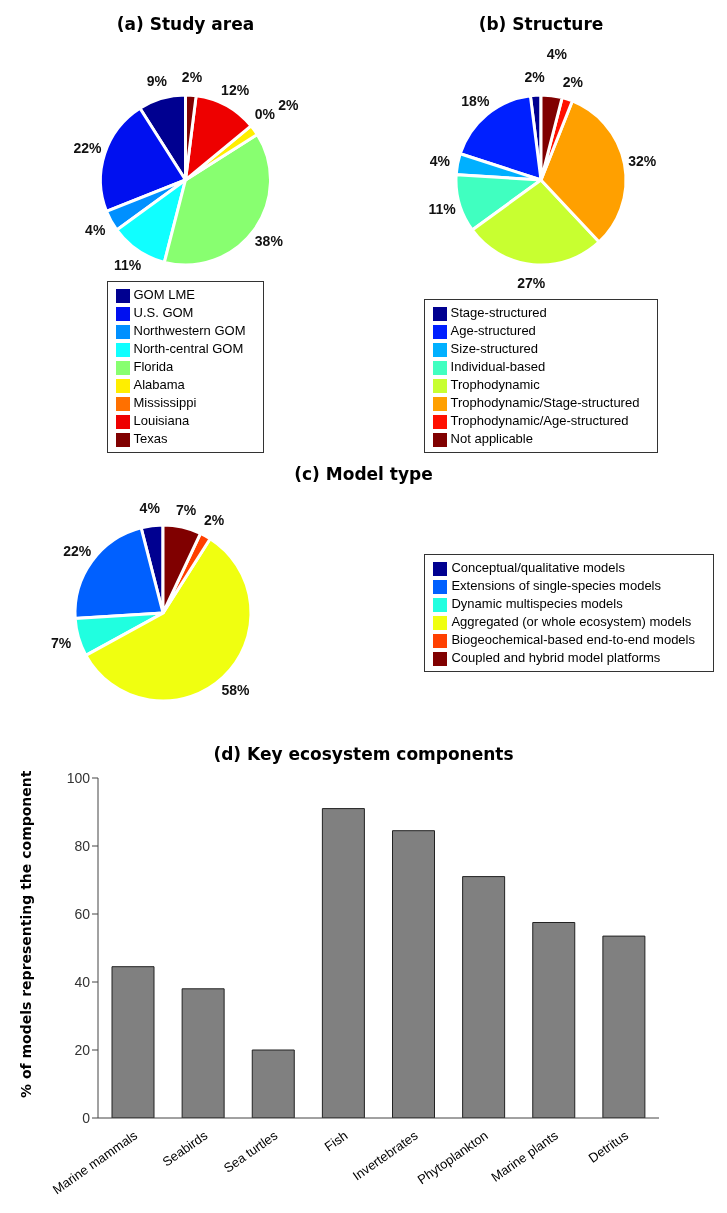 This screenshot has width=727, height=1213. What do you see at coordinates (150, 438) in the screenshot?
I see `legend-label: Texas` at bounding box center [150, 438].